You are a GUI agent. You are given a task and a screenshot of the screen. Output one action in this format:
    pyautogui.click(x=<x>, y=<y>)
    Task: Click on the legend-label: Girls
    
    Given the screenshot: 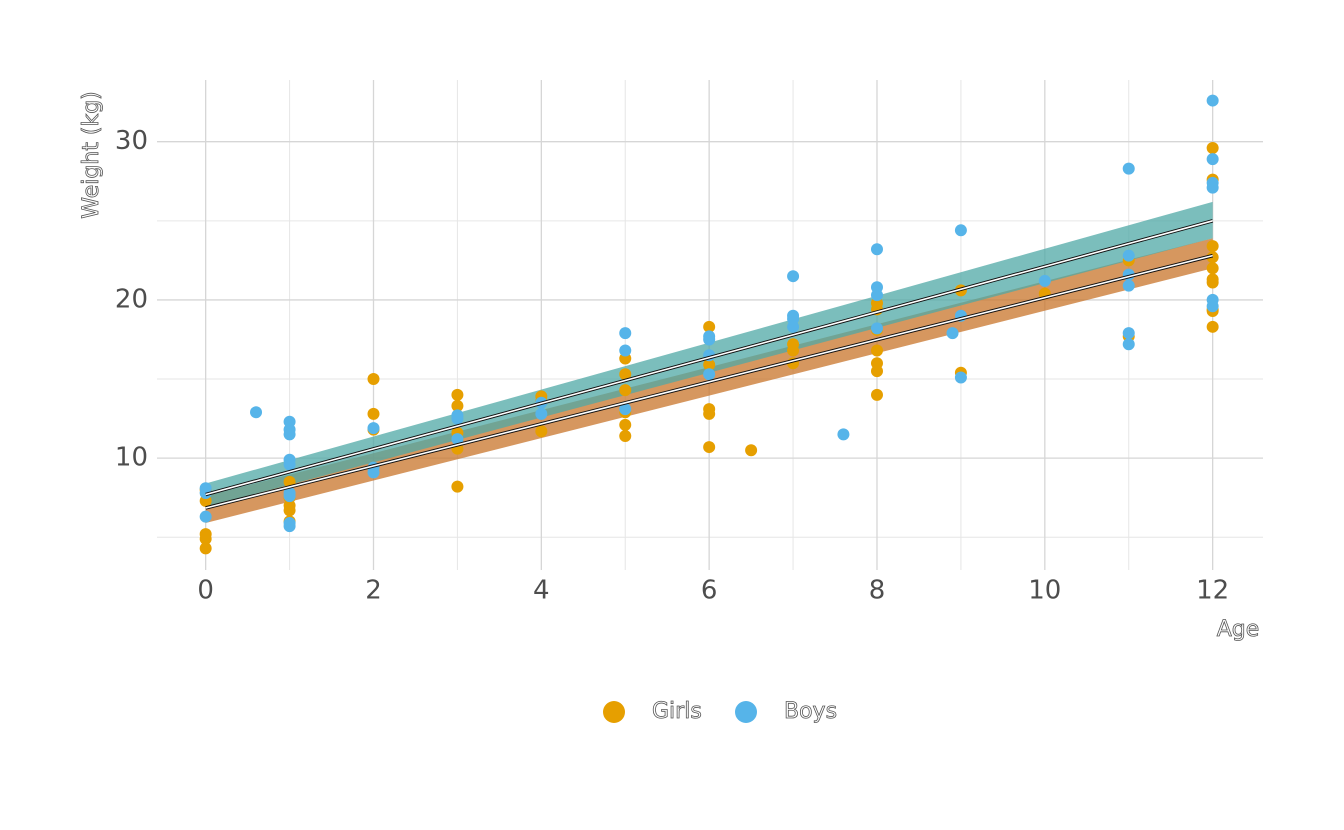 What is the action you would take?
    pyautogui.click(x=677, y=711)
    